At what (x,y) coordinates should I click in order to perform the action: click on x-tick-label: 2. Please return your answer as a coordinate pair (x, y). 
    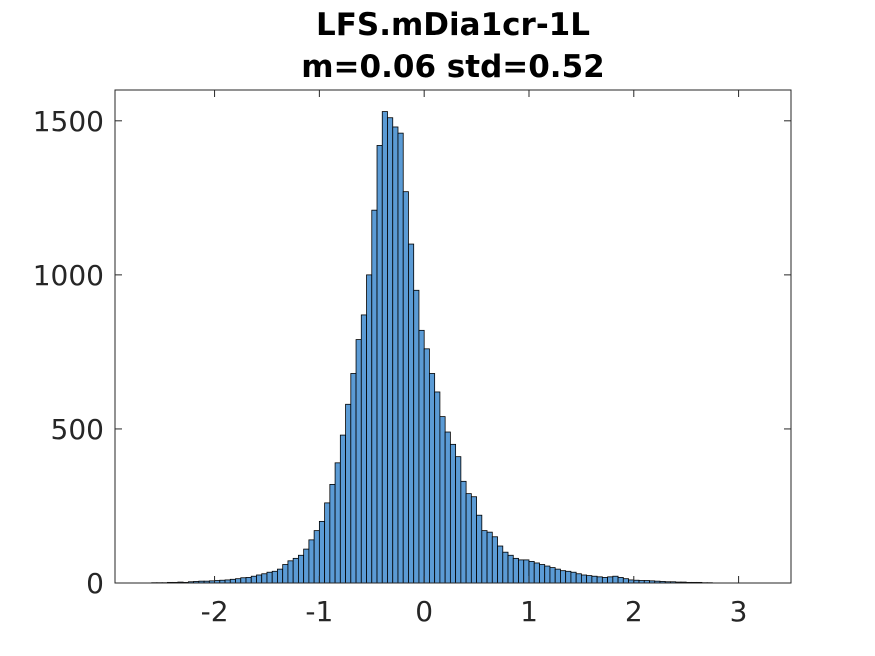
    Looking at the image, I should click on (634, 611).